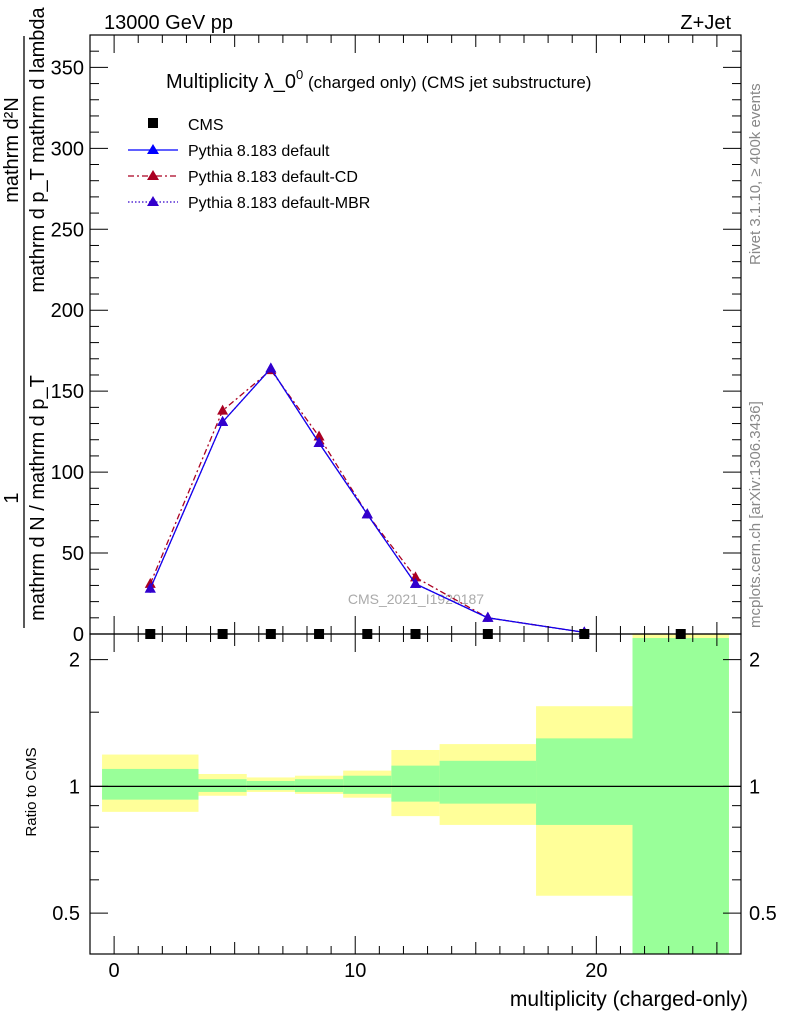 This screenshot has width=786, height=1024. I want to click on main-y-tick-label: 250, so click(67, 230).